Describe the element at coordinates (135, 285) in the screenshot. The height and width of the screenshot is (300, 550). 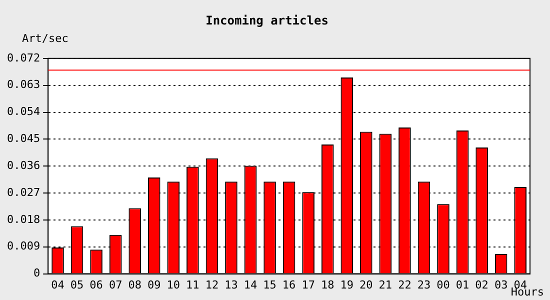
I see `x-tick-label: 08` at that location.